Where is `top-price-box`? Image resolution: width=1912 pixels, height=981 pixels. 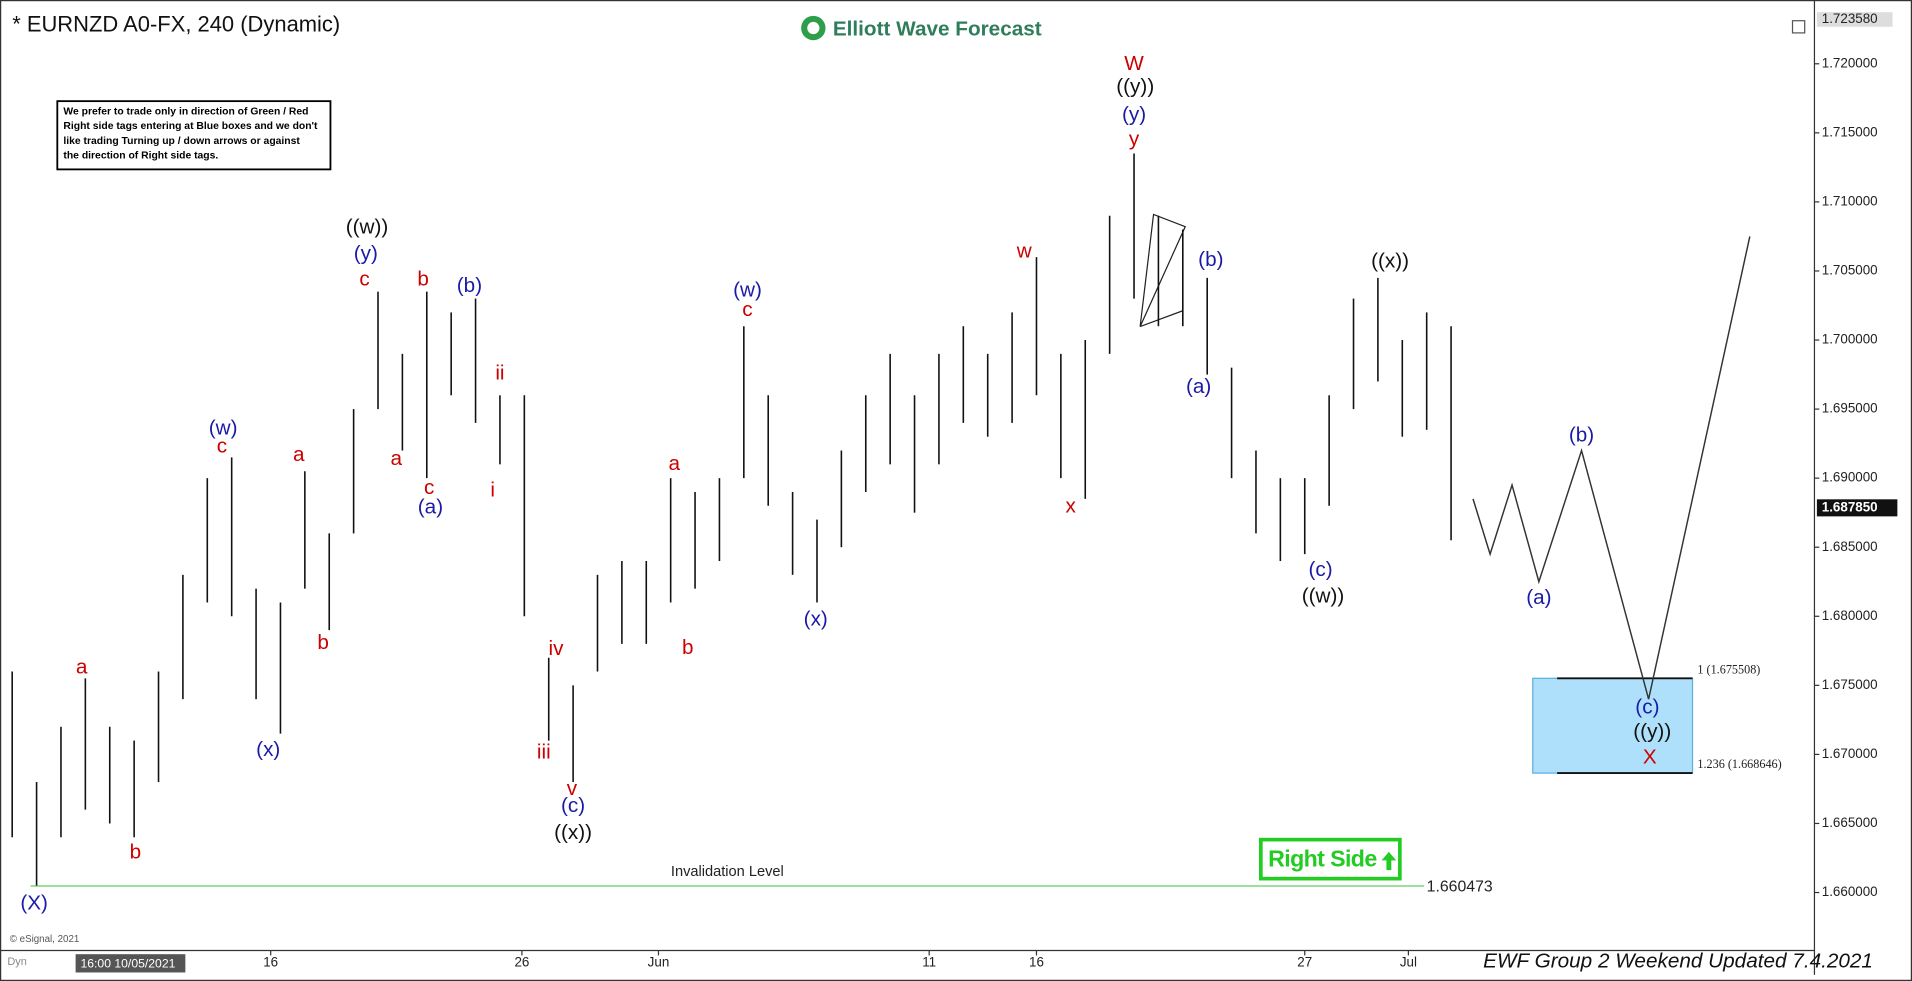 top-price-box is located at coordinates (1854, 19).